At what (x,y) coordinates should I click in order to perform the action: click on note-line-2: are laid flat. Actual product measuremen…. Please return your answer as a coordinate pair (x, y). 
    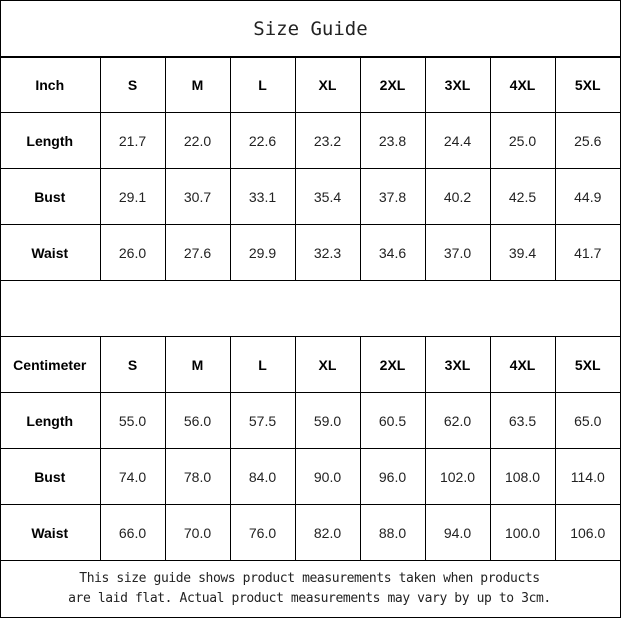
    Looking at the image, I should click on (309, 598).